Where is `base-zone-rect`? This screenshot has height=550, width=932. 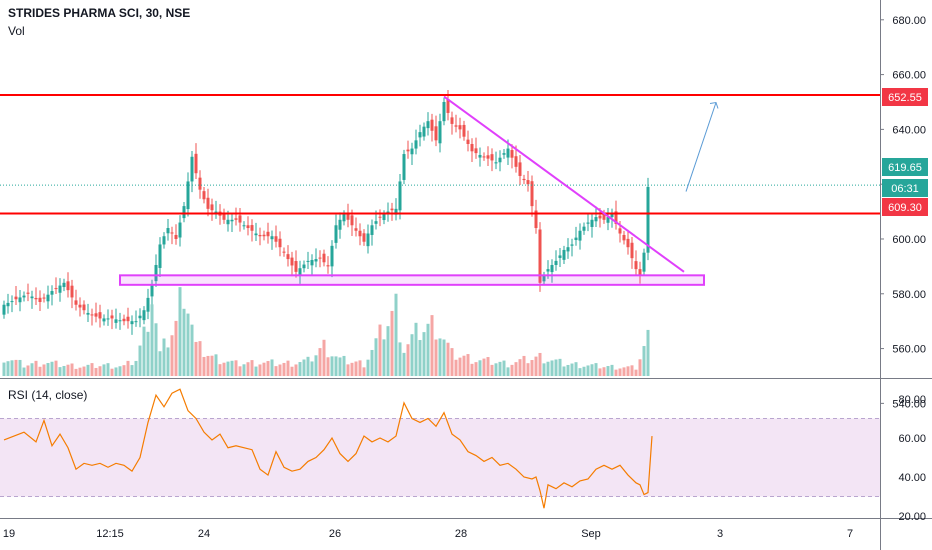
base-zone-rect is located at coordinates (412, 280).